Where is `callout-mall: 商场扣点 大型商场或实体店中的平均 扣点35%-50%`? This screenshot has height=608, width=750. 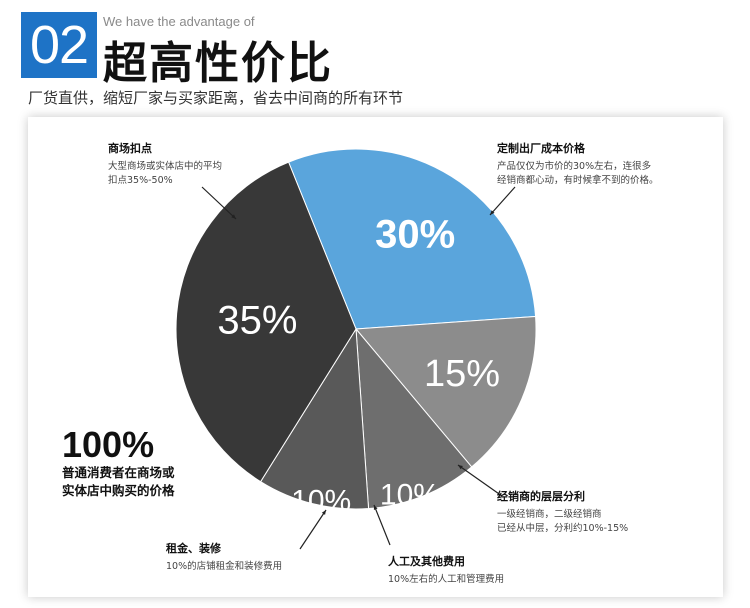 callout-mall: 商场扣点 大型商场或实体店中的平均 扣点35%-50% is located at coordinates (165, 164).